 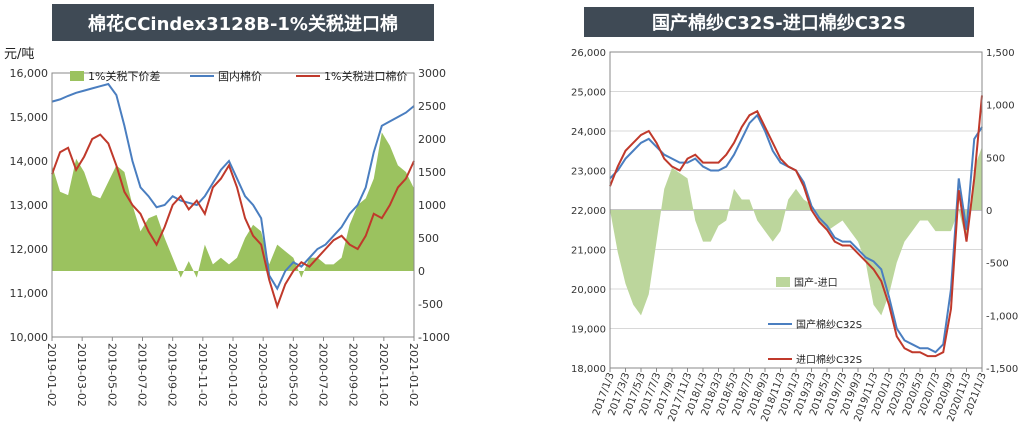 What do you see at coordinates (588, 53) in the screenshot?
I see `y-tick-label: 26,000` at bounding box center [588, 53].